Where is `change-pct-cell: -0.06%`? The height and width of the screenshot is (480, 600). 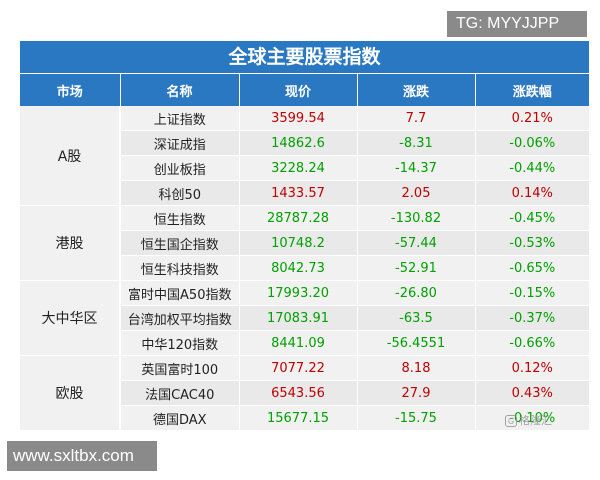
change-pct-cell: -0.06% is located at coordinates (532, 143).